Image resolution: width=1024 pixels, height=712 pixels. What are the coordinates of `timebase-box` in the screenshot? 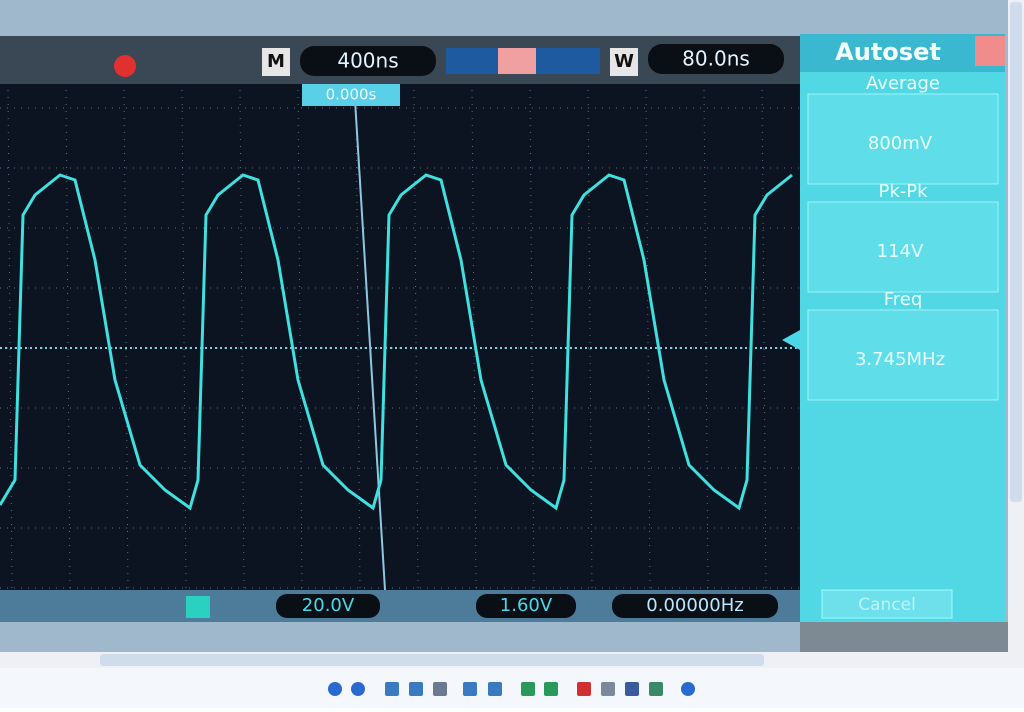 It's located at (368, 61).